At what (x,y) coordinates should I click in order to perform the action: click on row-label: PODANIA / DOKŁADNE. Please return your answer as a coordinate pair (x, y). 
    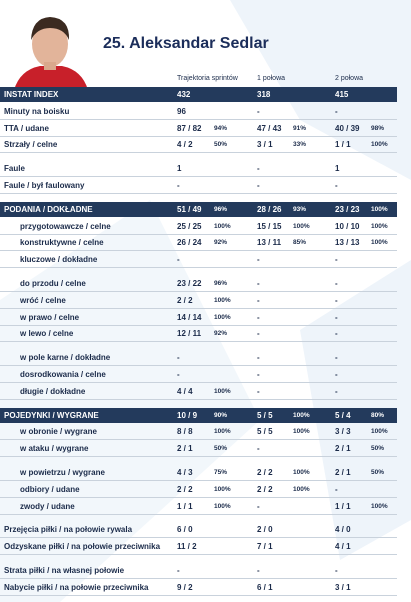
    Looking at the image, I should click on (48, 209).